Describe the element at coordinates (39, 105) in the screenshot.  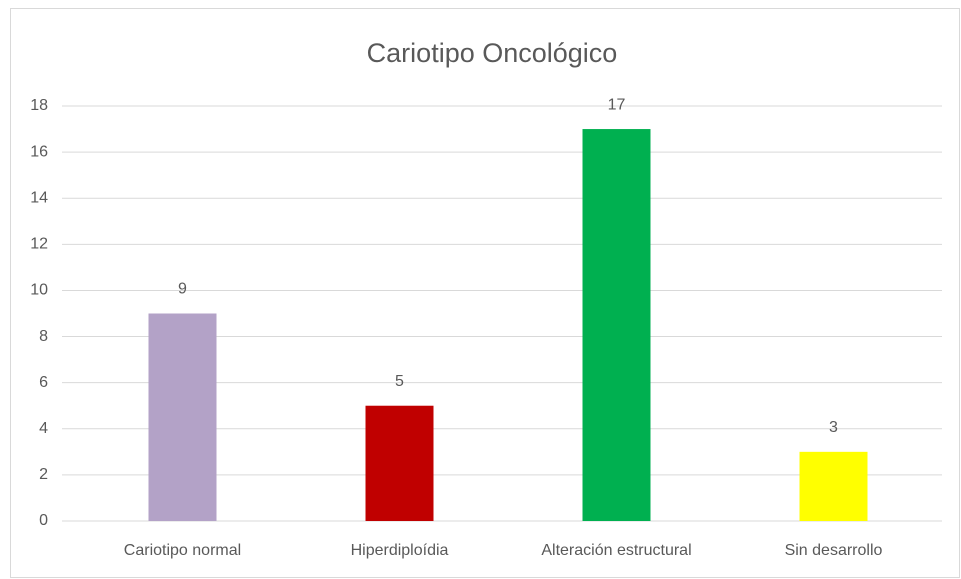
I see `y-tick-label: 18` at that location.